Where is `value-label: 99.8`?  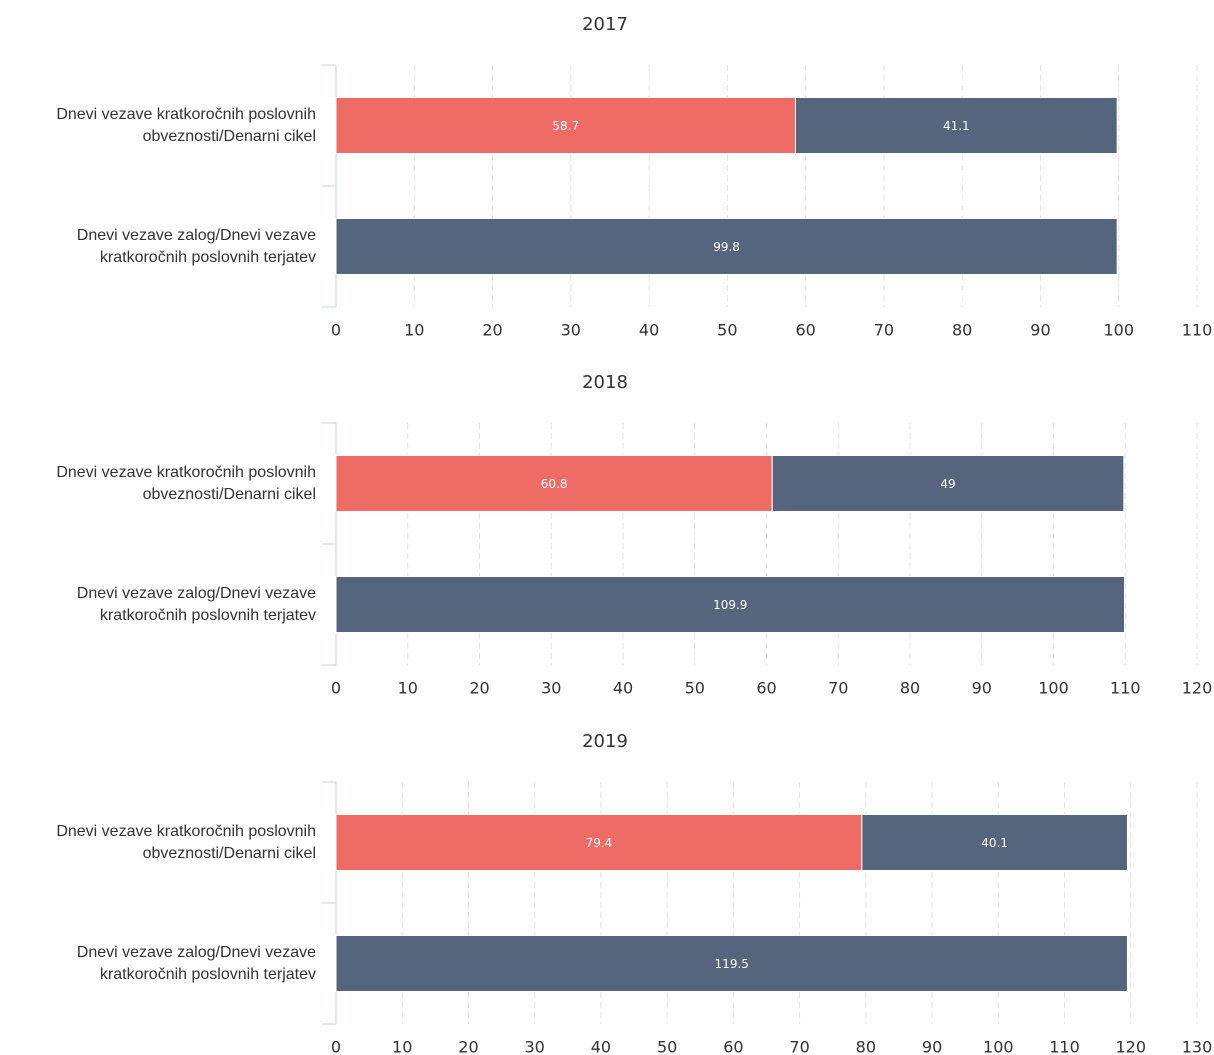
value-label: 99.8 is located at coordinates (726, 247).